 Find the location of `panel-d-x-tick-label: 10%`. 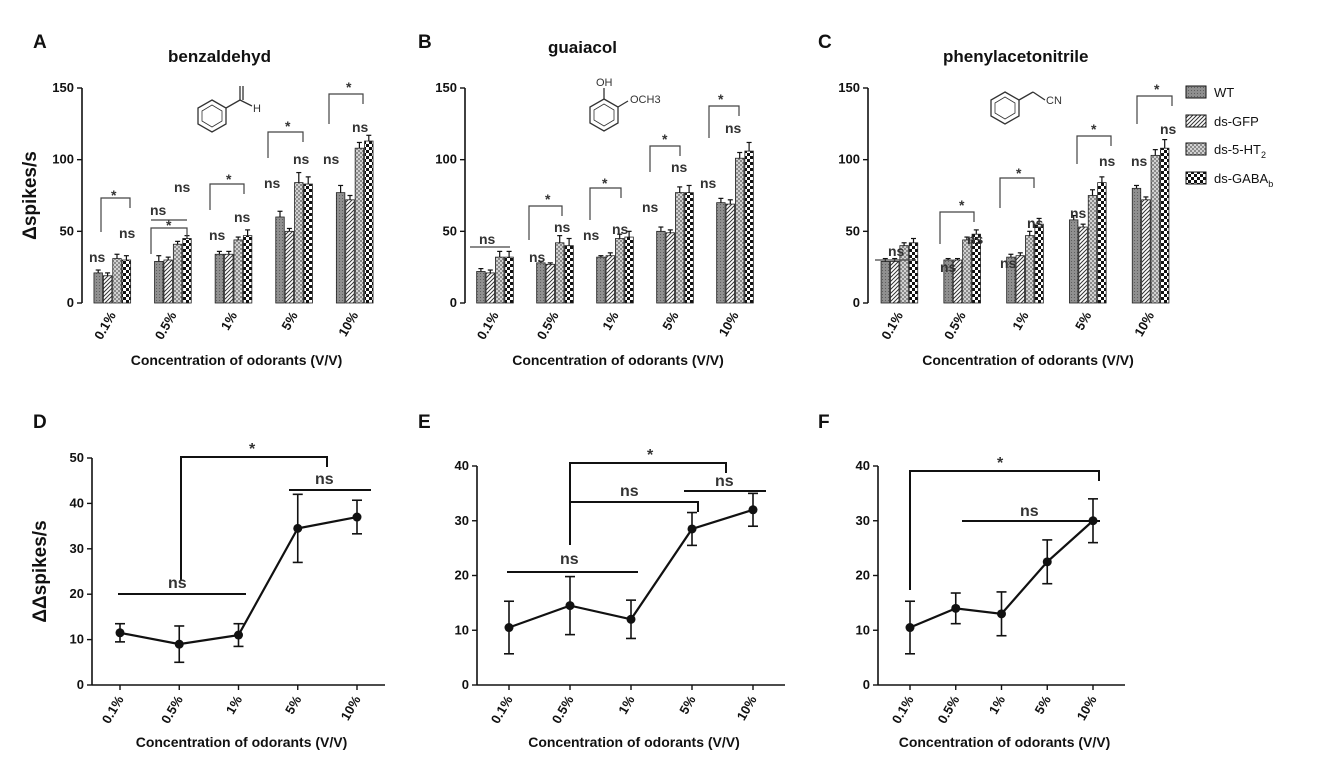

panel-d-x-tick-label: 10% is located at coordinates (351, 708).